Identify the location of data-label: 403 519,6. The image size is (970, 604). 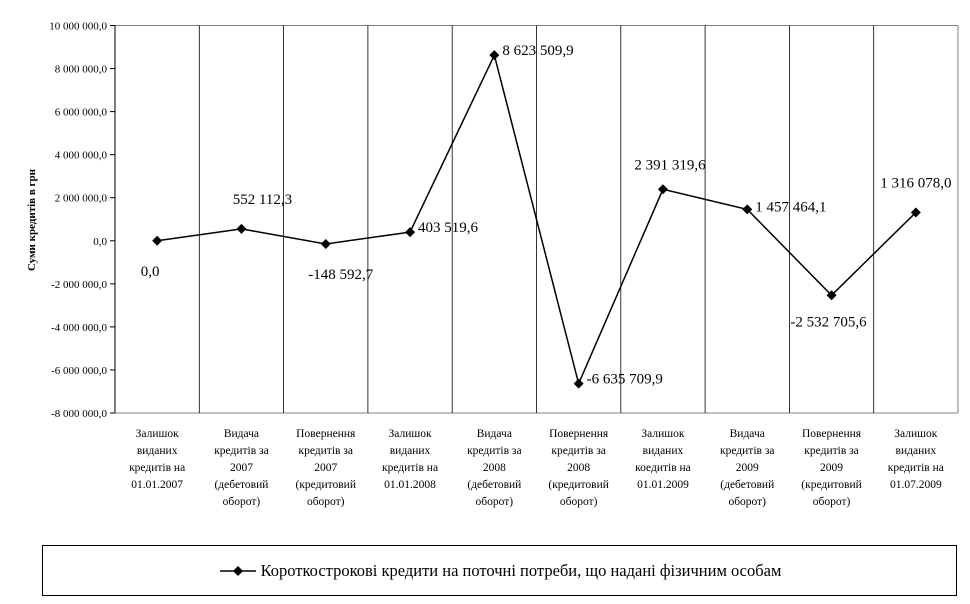
(448, 228).